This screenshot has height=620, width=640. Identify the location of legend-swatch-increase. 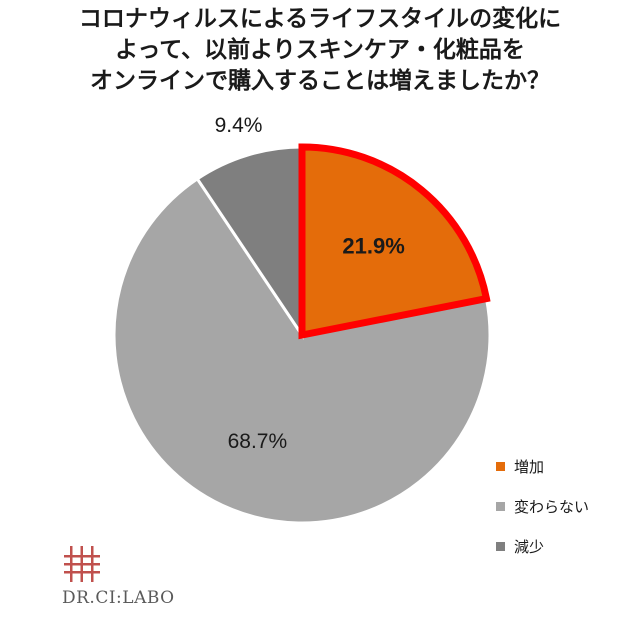
(500, 466).